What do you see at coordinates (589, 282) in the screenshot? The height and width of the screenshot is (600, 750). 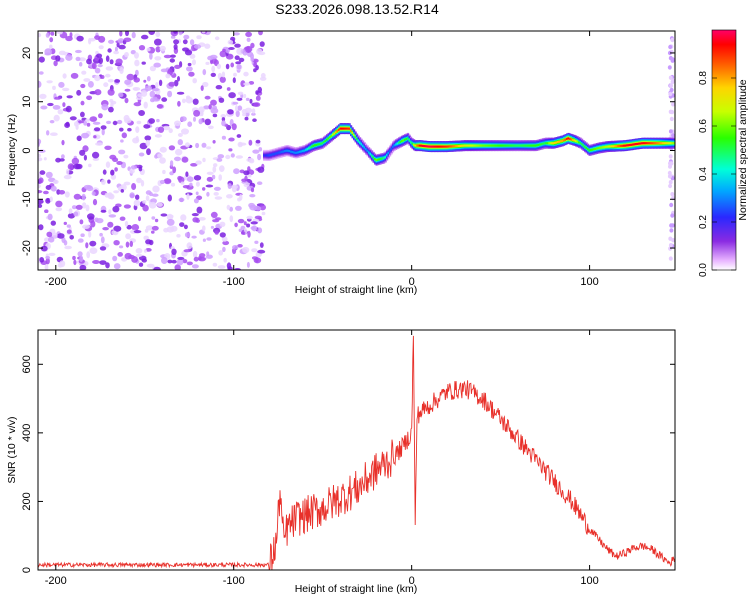 I see `x-tick-label: 100` at bounding box center [589, 282].